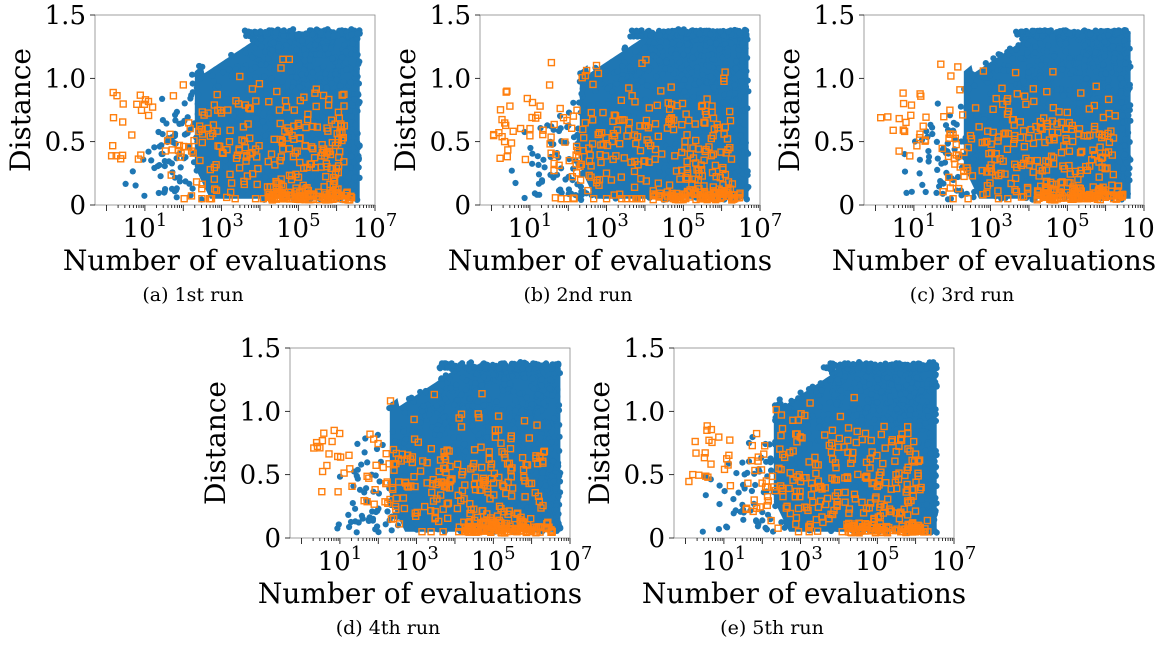 This screenshot has width=1156, height=651. Describe the element at coordinates (20, 110) in the screenshot. I see `y-axis-label: Distance` at that location.